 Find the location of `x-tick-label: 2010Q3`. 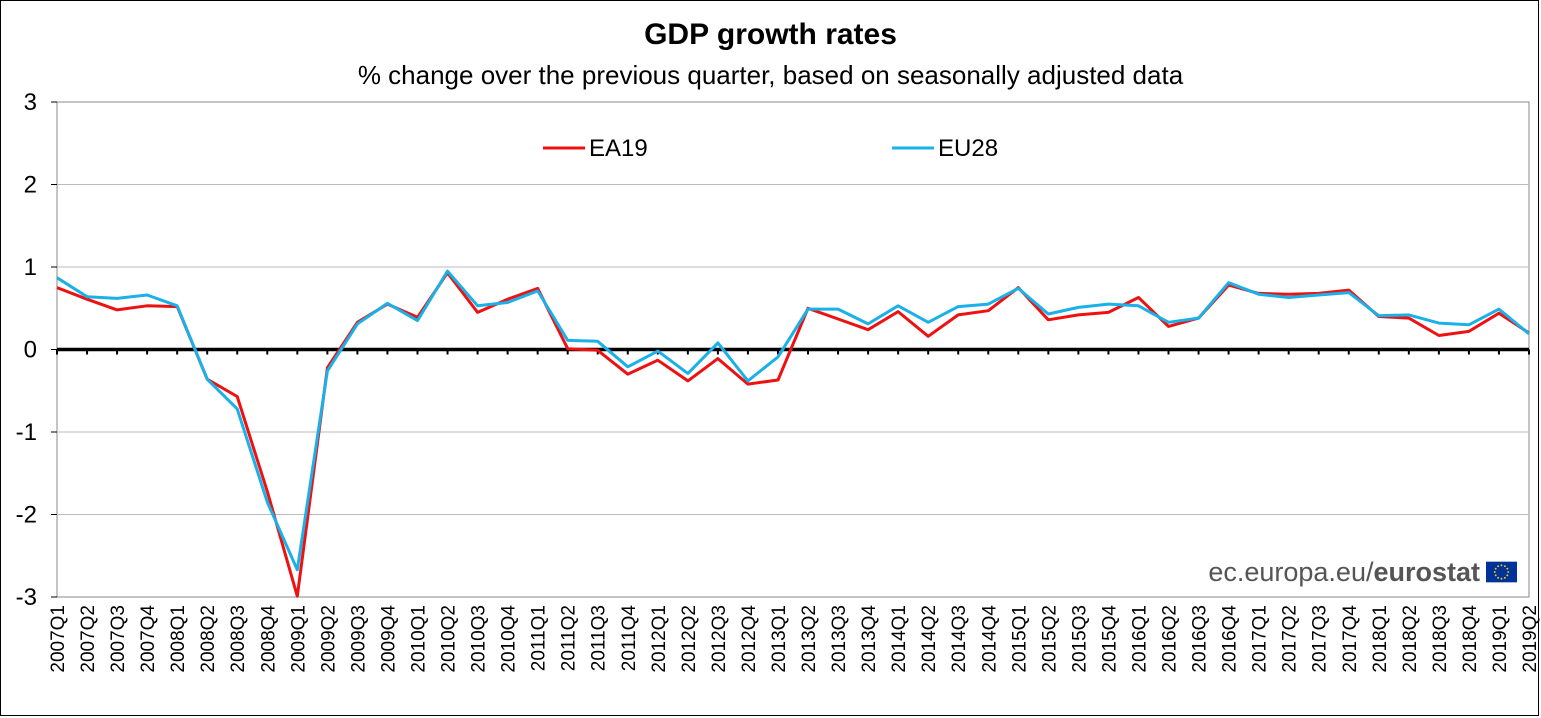

x-tick-label: 2010Q3 is located at coordinates (479, 639).